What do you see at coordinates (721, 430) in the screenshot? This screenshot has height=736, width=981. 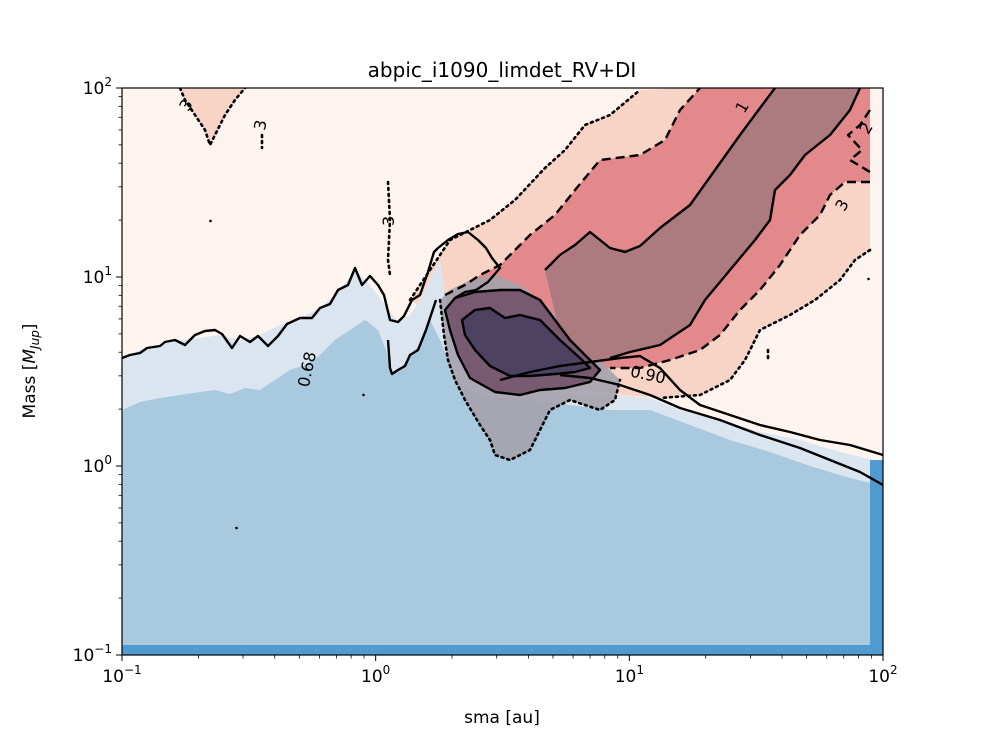 I see `detection-limit-lower-line` at bounding box center [721, 430].